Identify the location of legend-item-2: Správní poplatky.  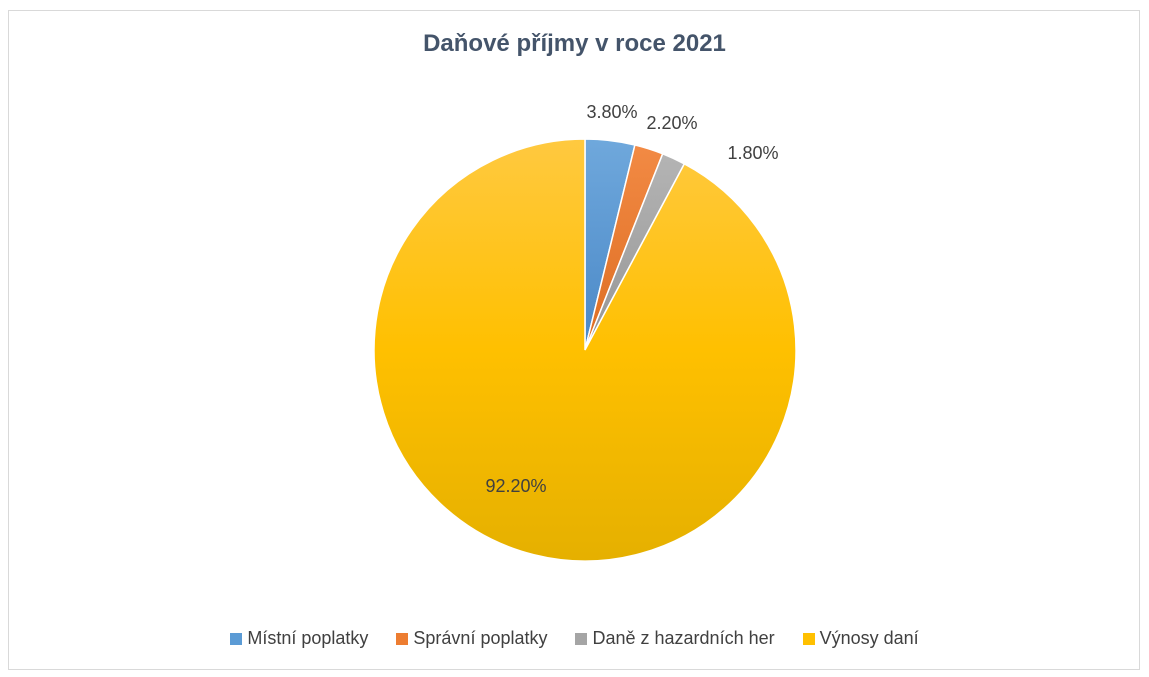
(471, 638).